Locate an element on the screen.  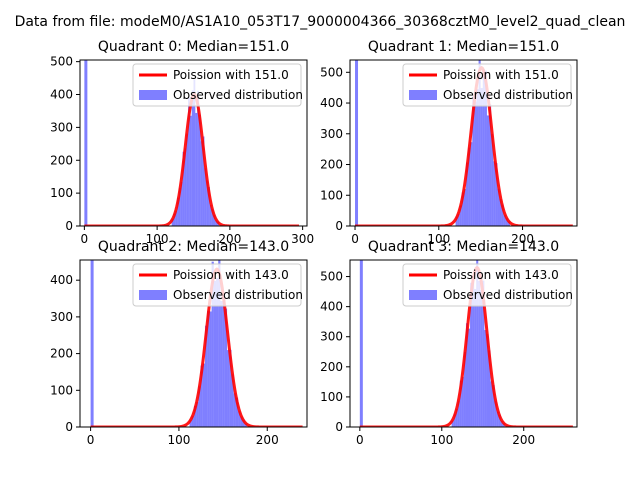
legend: Poission with 143.0 Observed distribution is located at coordinates (217, 285).